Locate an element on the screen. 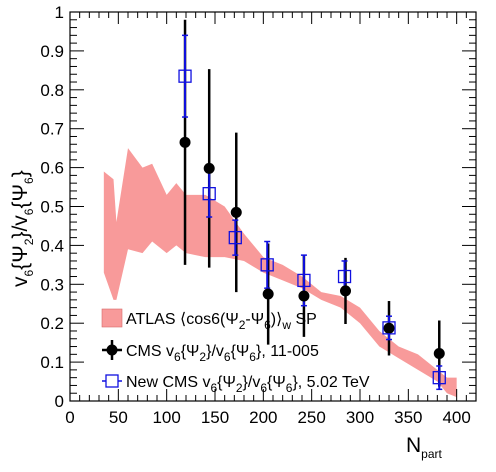 This screenshot has height=472, width=496. y-tick-label: 0.3 is located at coordinates (52, 284).